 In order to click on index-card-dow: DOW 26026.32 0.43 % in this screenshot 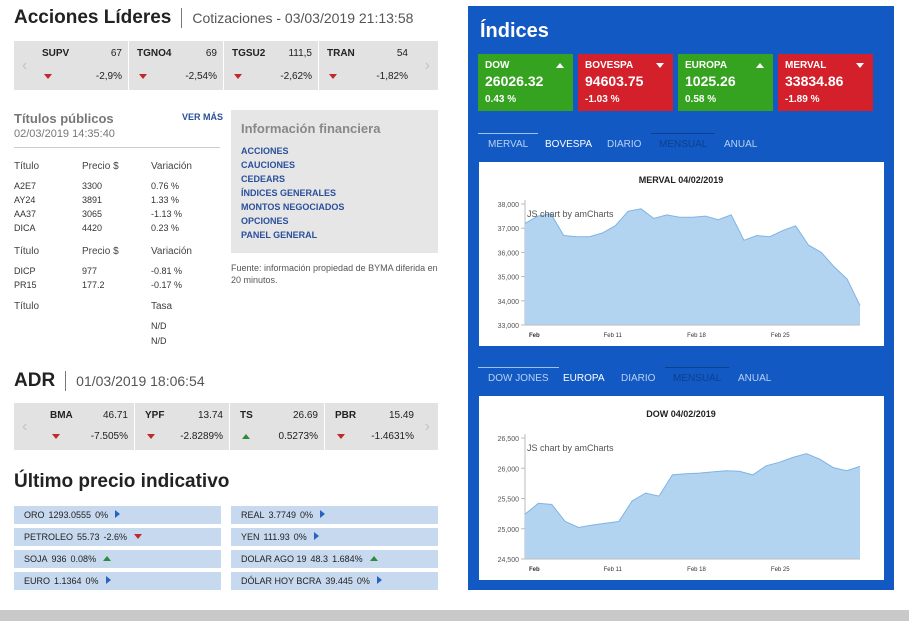, I will do `click(525, 82)`.